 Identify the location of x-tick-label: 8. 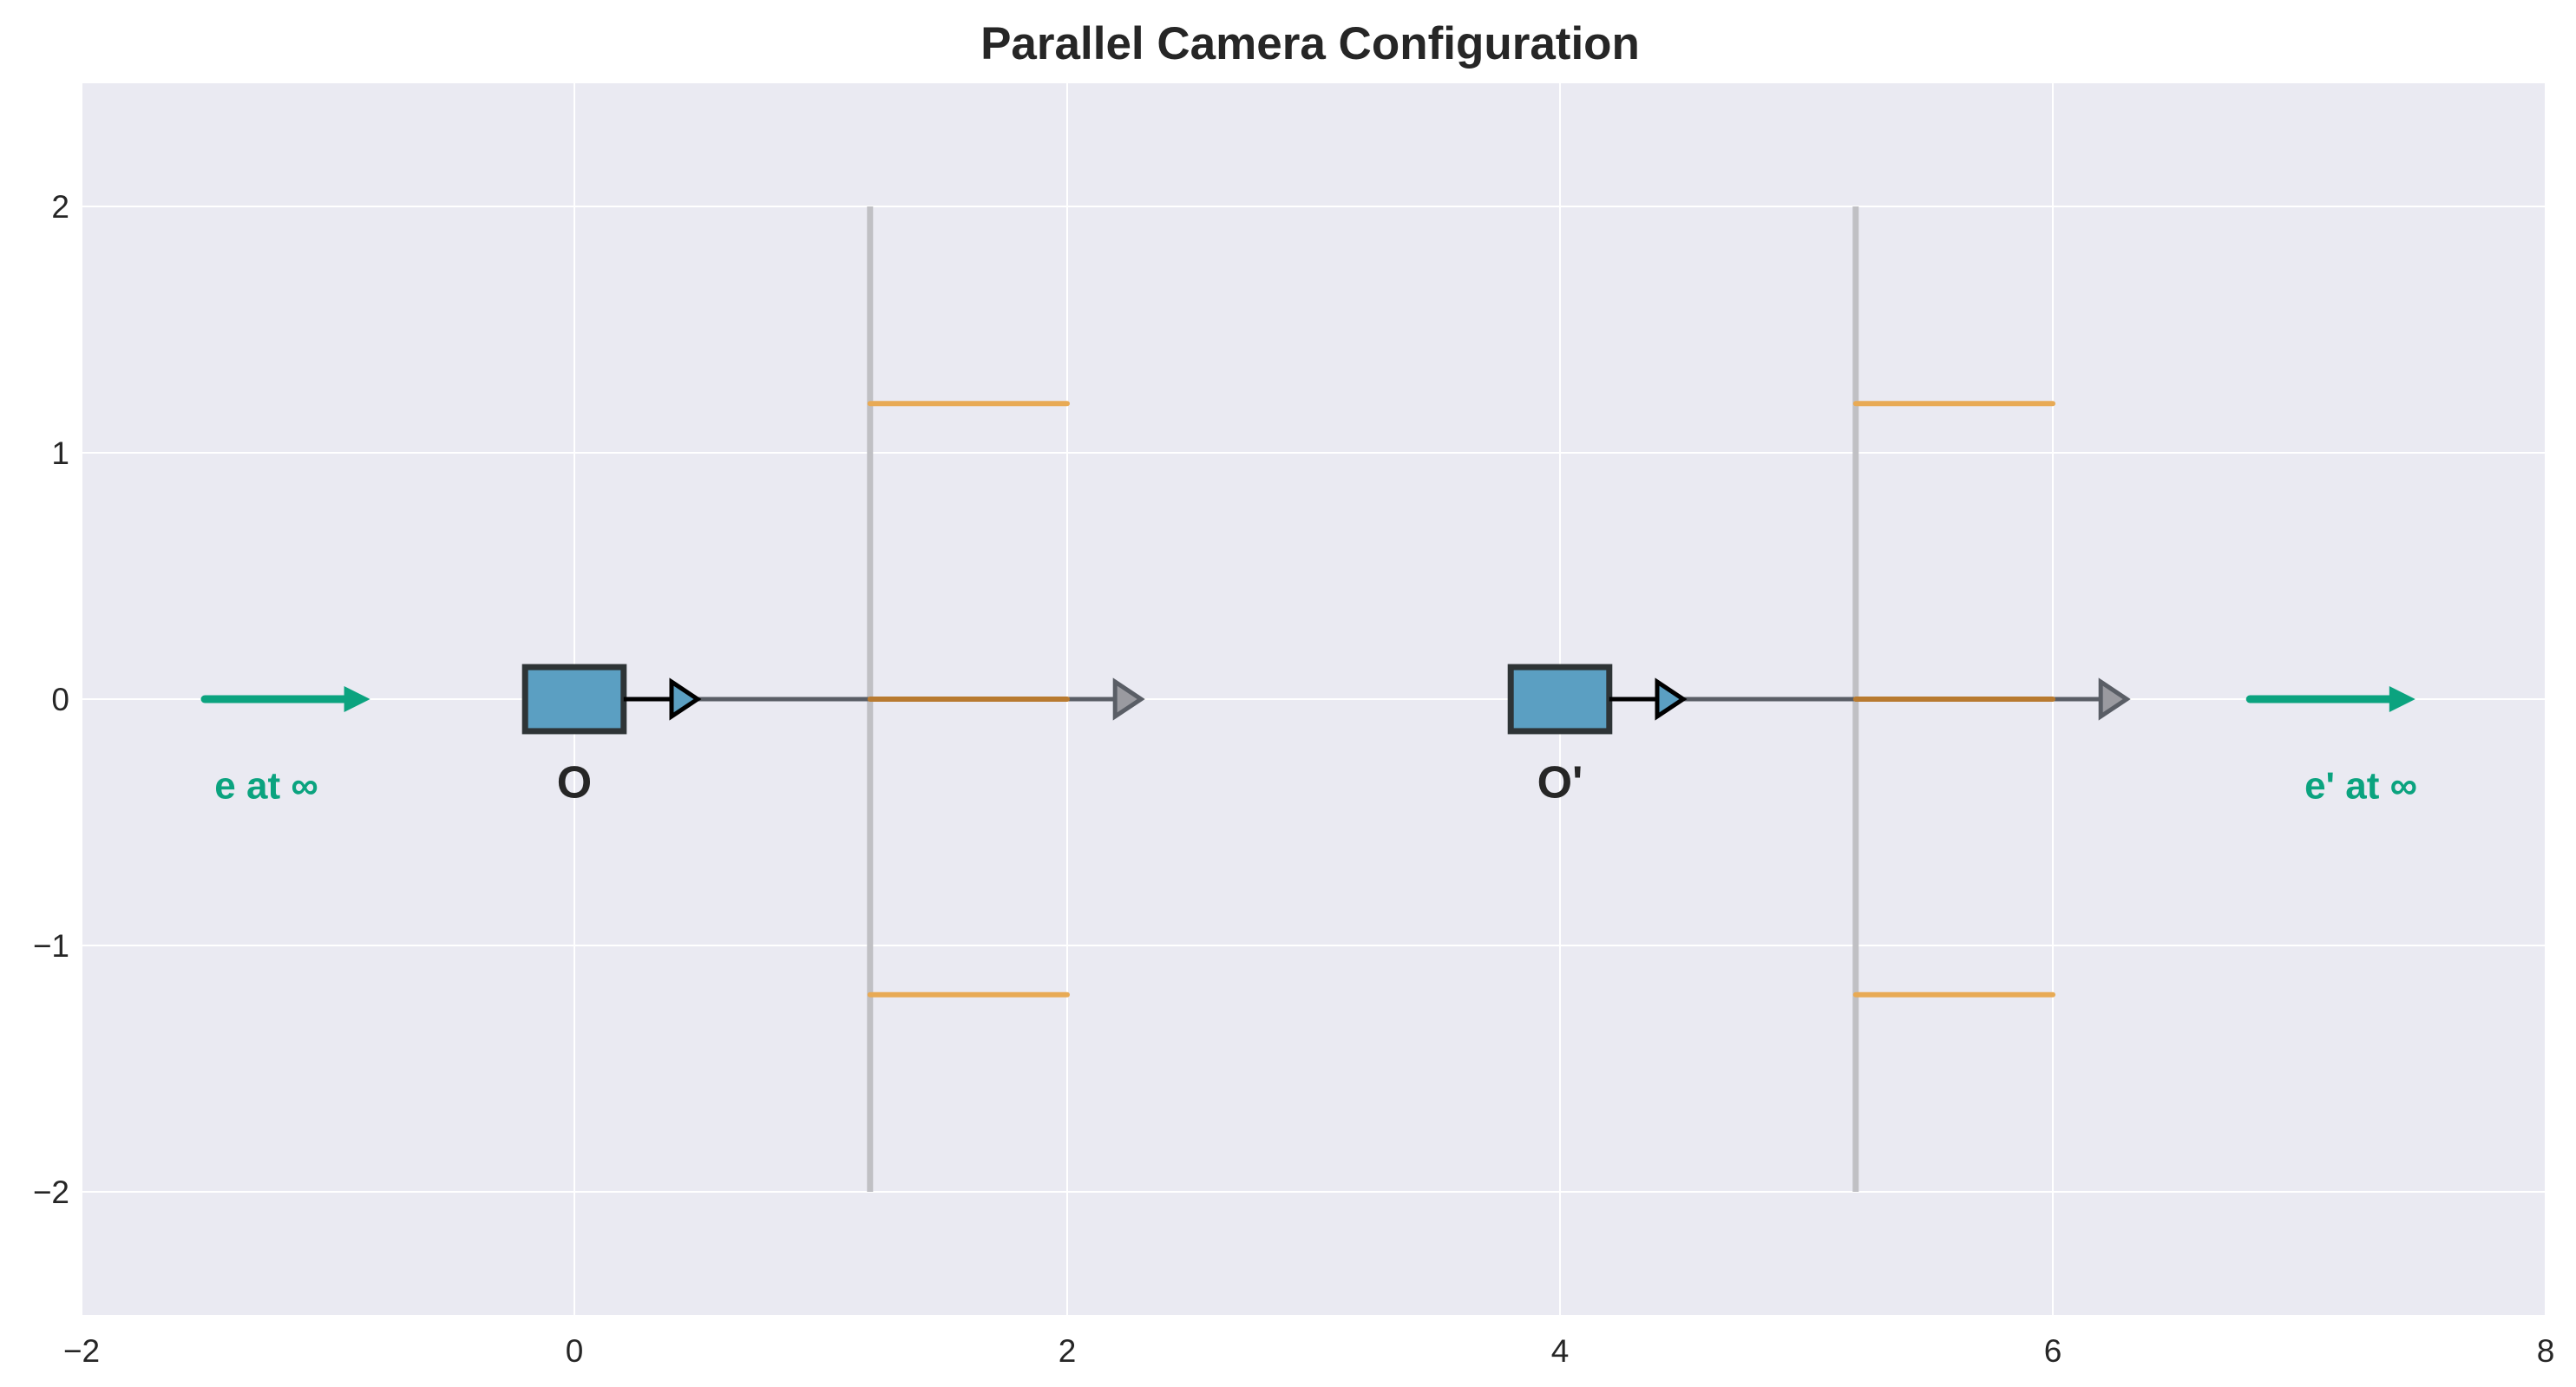
(2546, 1351).